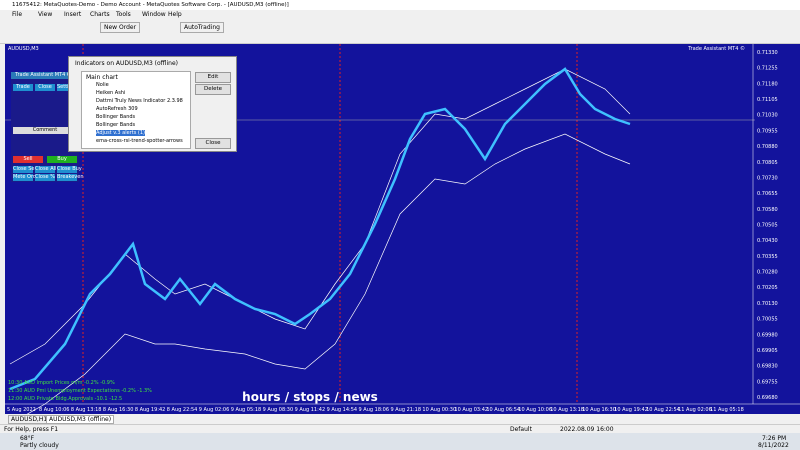 The width and height of the screenshot is (800, 450). Describe the element at coordinates (400, 14) in the screenshot. I see `menu-bar: File View Insert Charts Tools Window Help` at that location.